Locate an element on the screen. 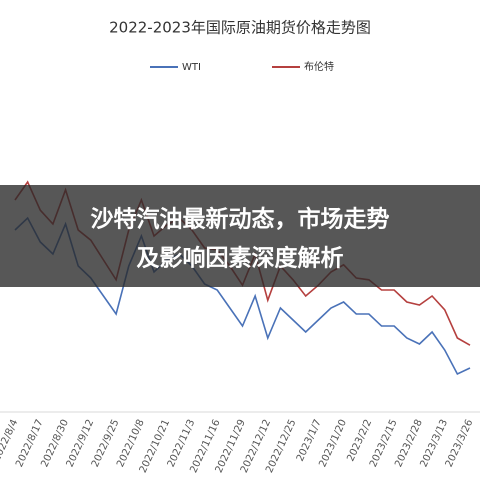 The height and width of the screenshot is (480, 480). legend-label: WTI is located at coordinates (191, 67).